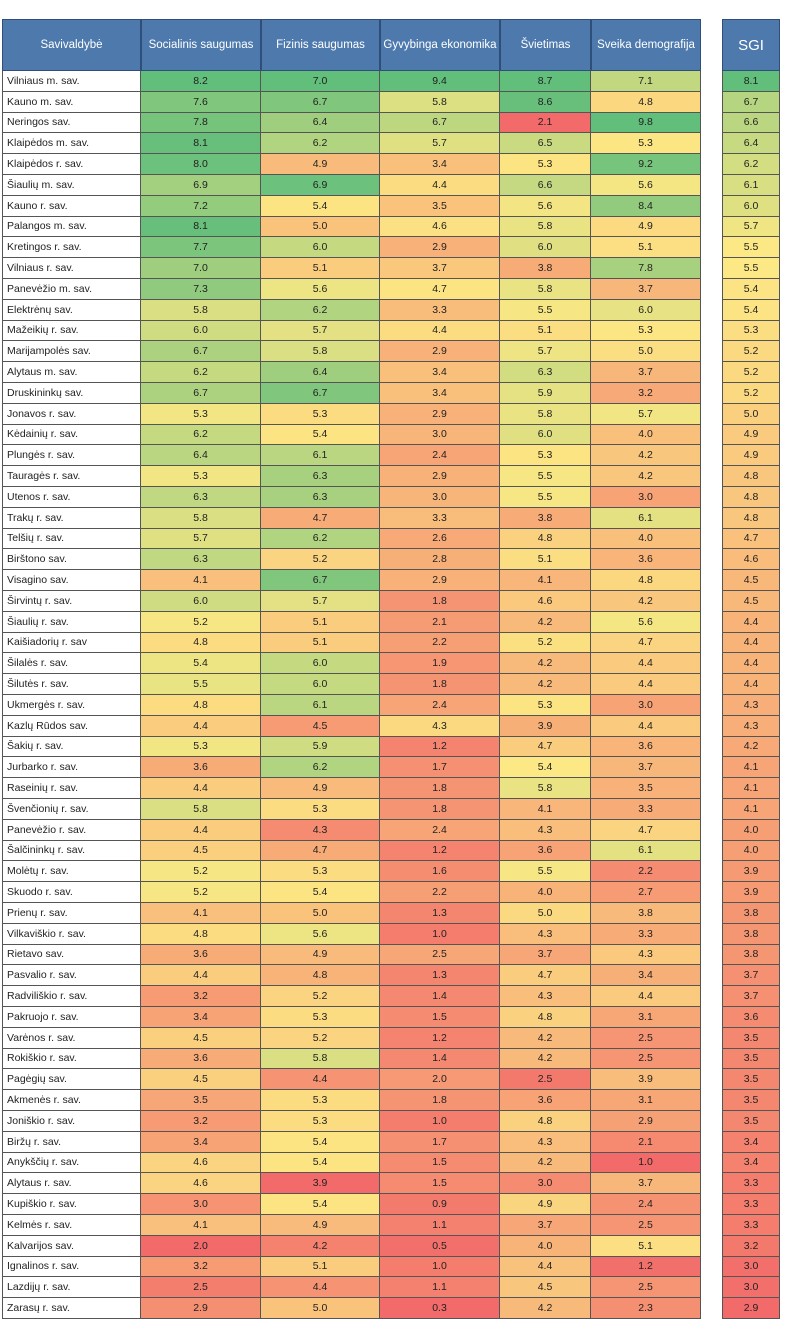 The image size is (800, 1342). Describe the element at coordinates (71, 892) in the screenshot. I see `municipality-name: Skuodo r. sav.` at that location.